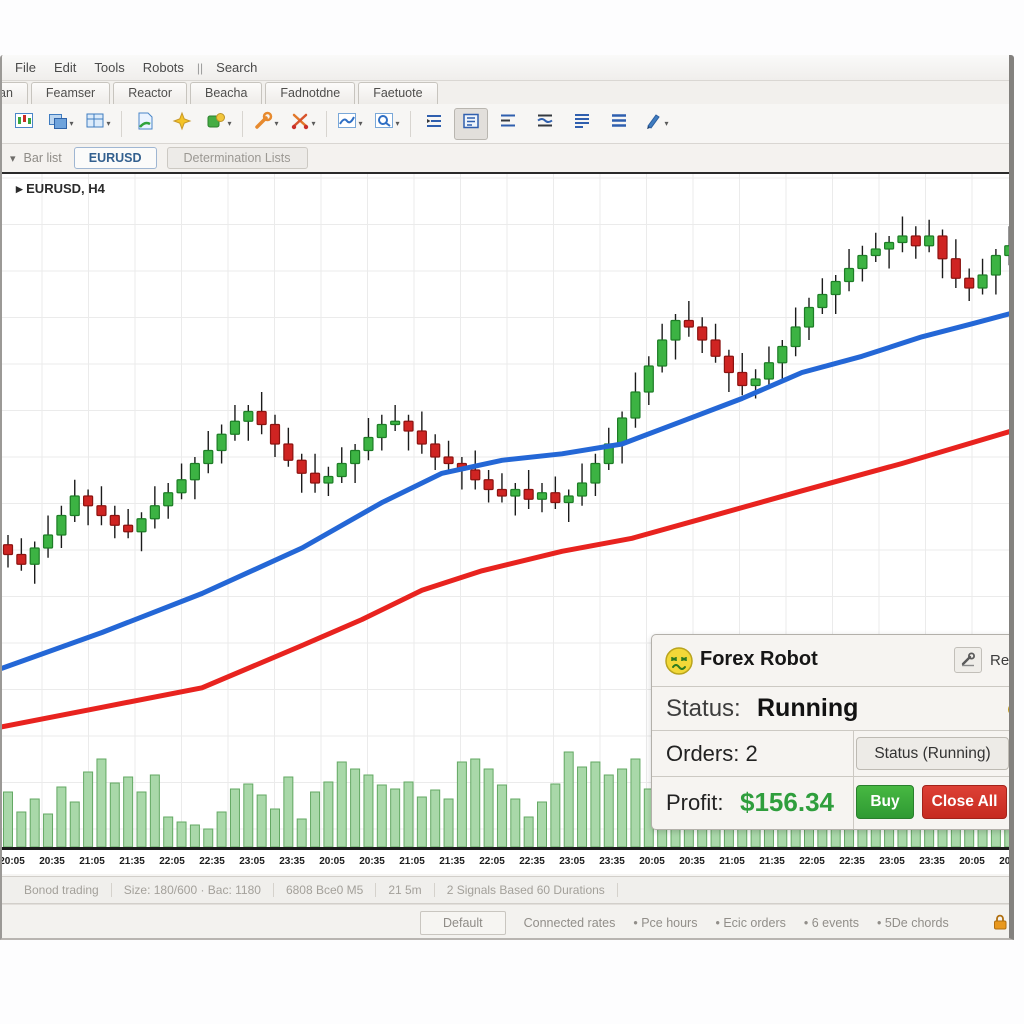  I want to click on panel-header: Forex Robot Remove, so click(830, 661).